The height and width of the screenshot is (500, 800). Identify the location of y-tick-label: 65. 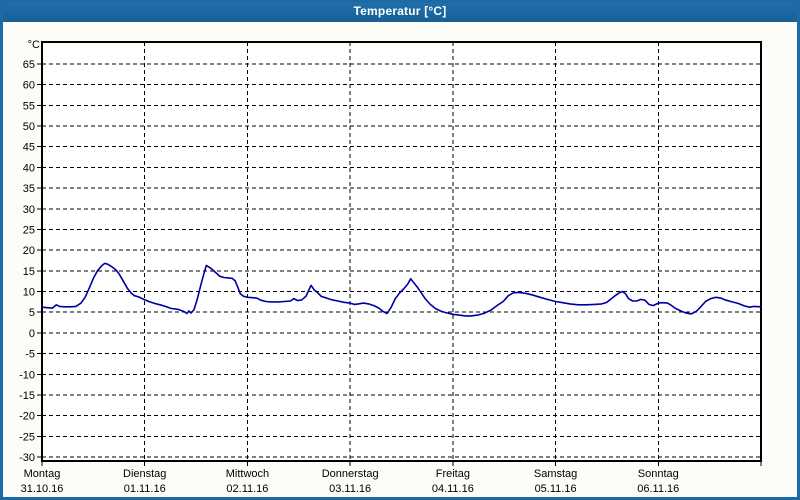
(29, 65).